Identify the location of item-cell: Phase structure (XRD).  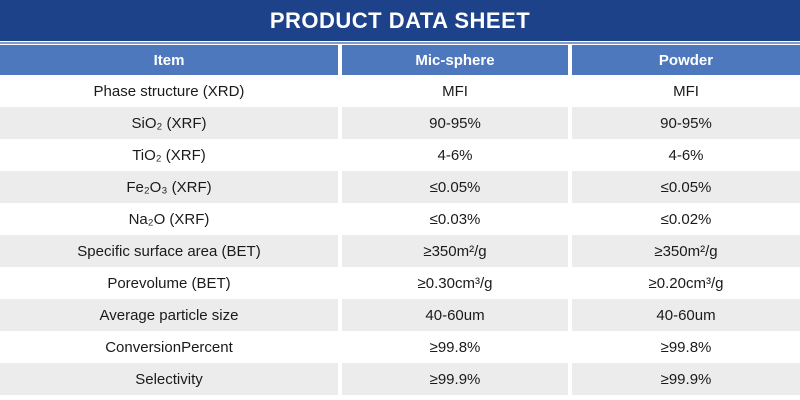
(169, 91).